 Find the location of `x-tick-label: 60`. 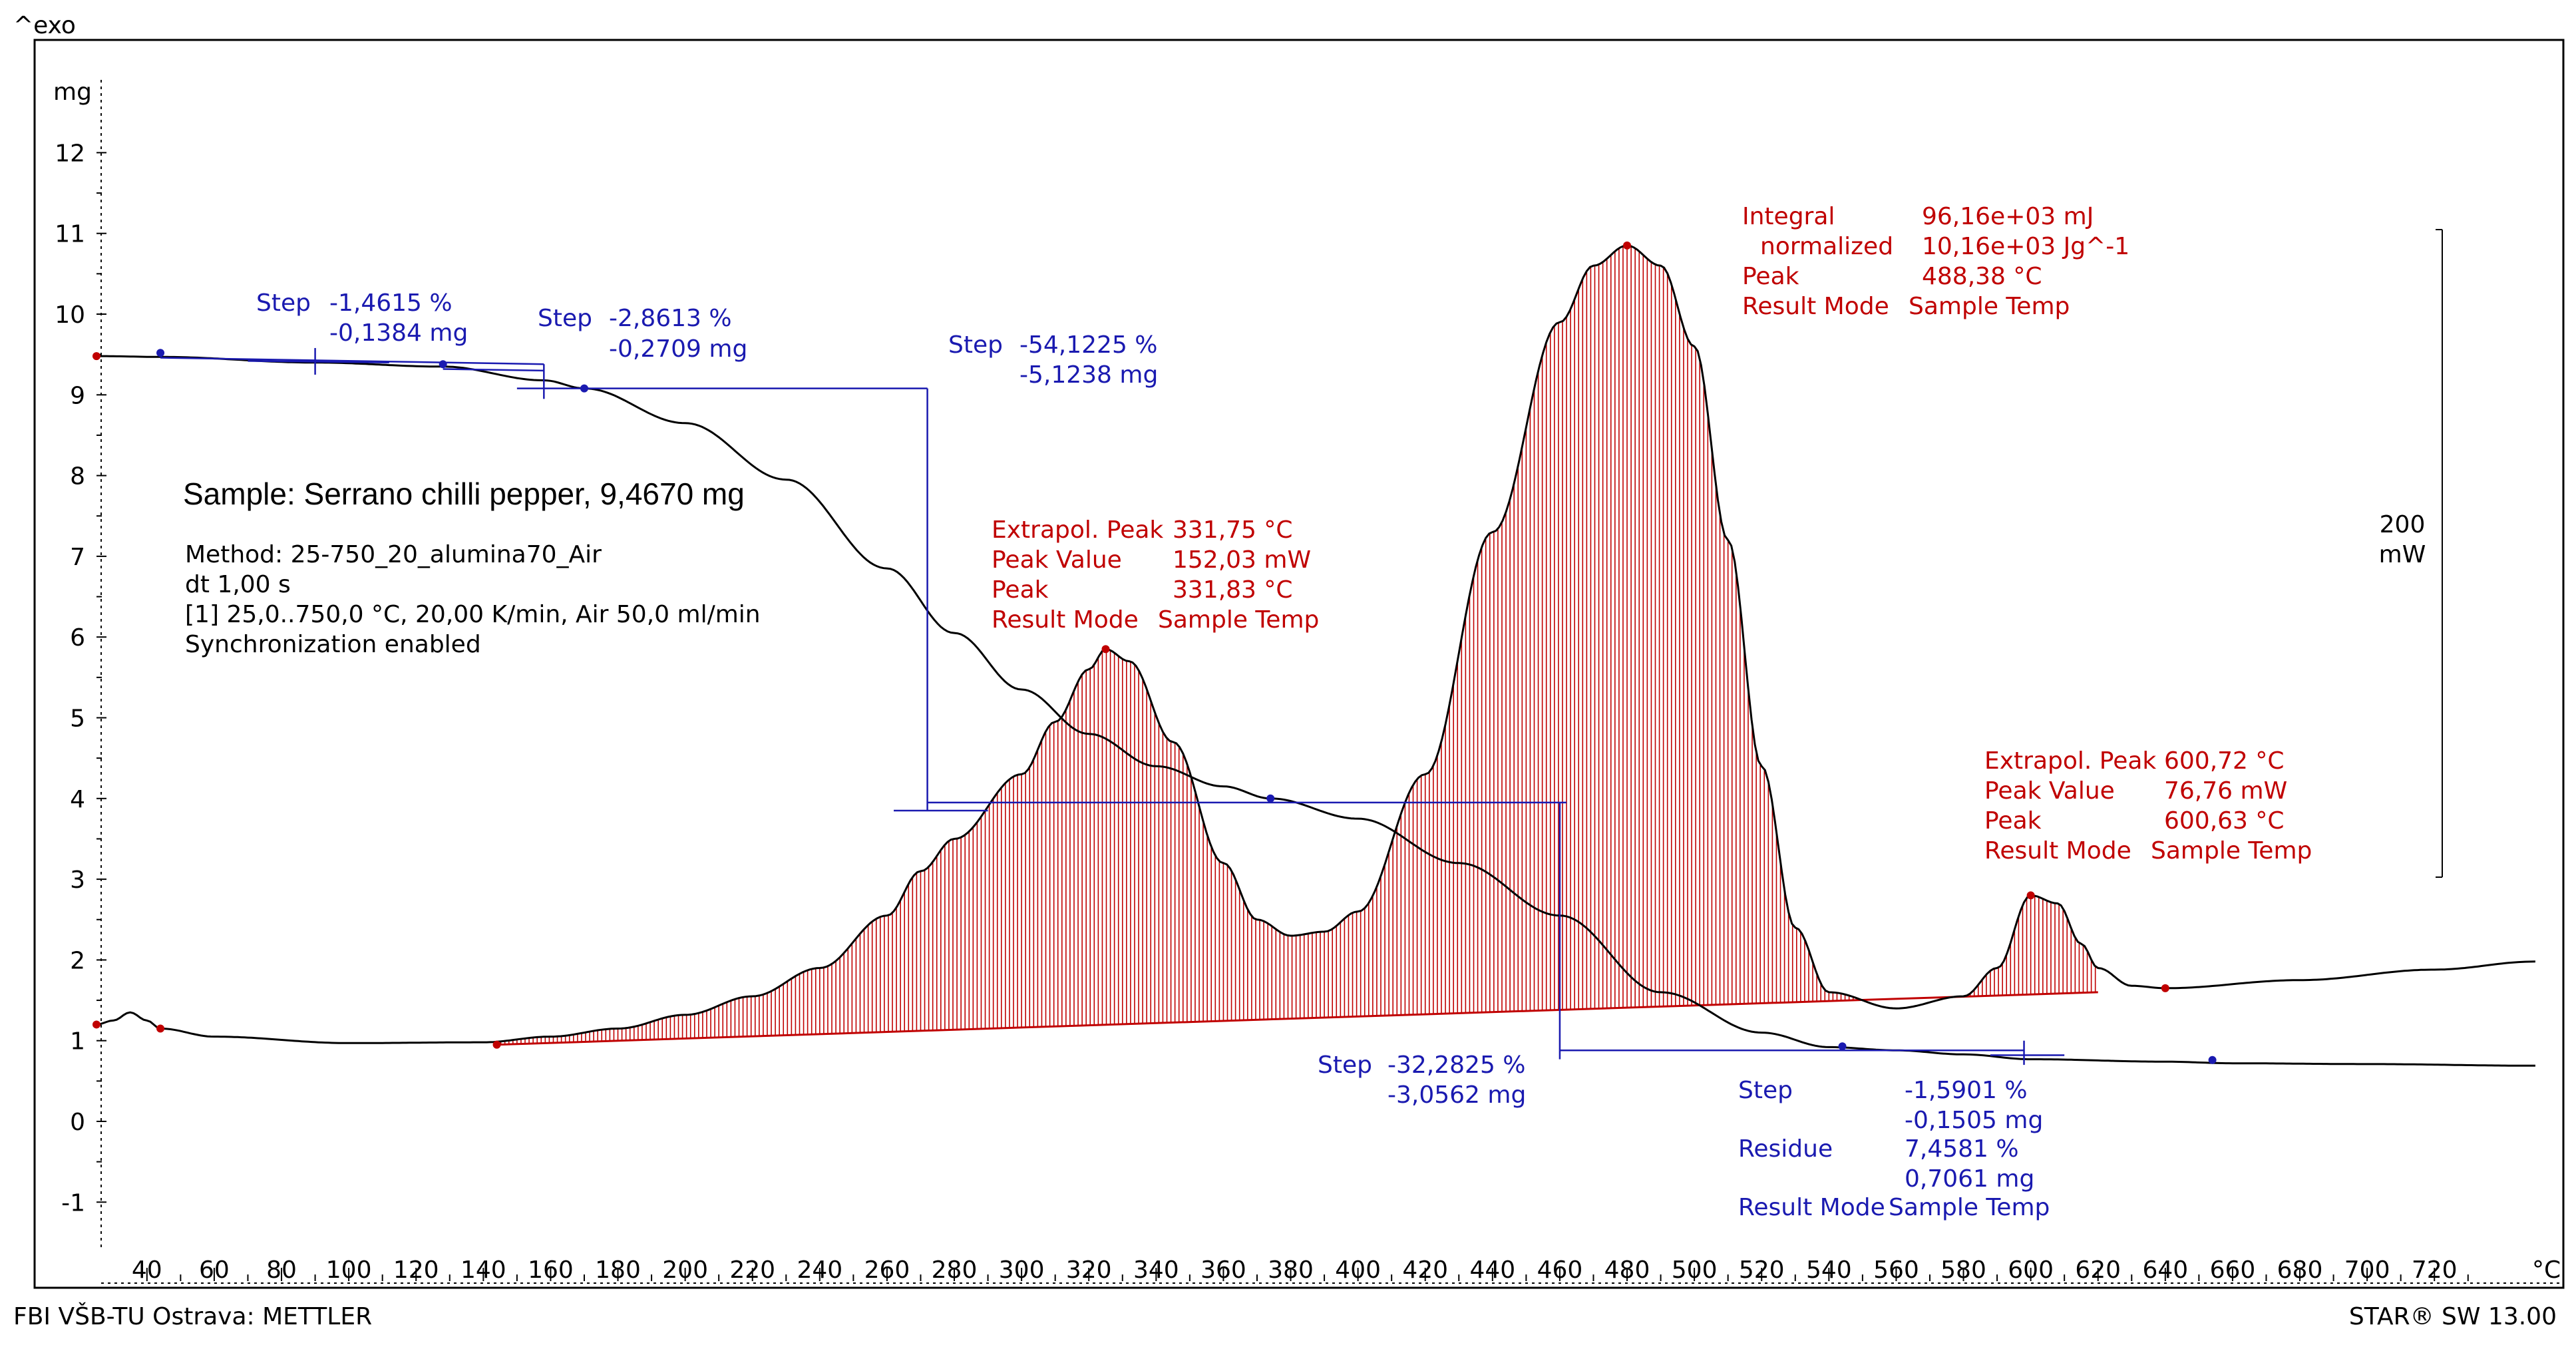

x-tick-label: 60 is located at coordinates (214, 1270).